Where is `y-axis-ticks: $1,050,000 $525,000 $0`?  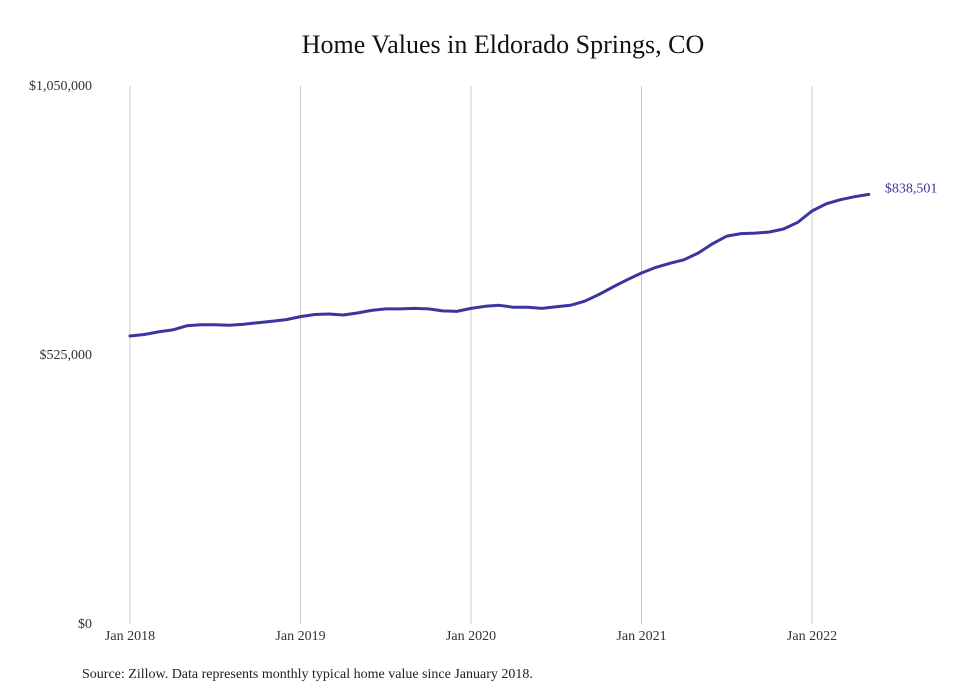
y-axis-ticks: $1,050,000 $525,000 $0 is located at coordinates (60, 355).